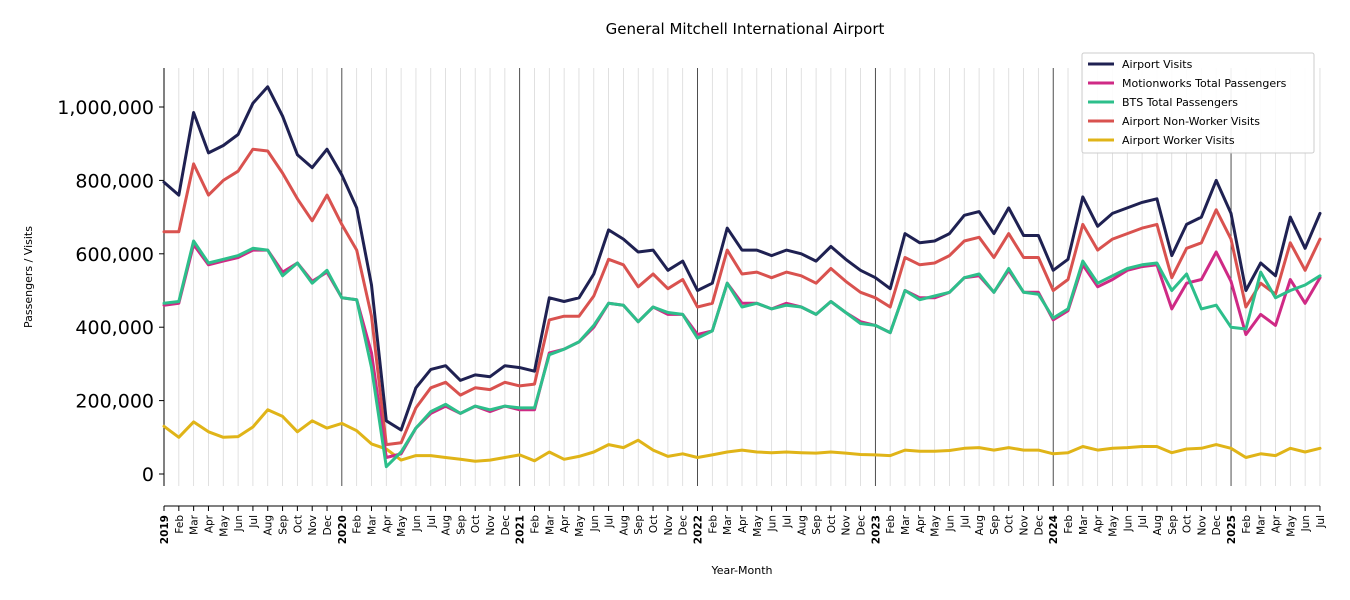 This screenshot has height=600, width=1350. I want to click on x-axis-title: Year-Month, so click(741, 570).